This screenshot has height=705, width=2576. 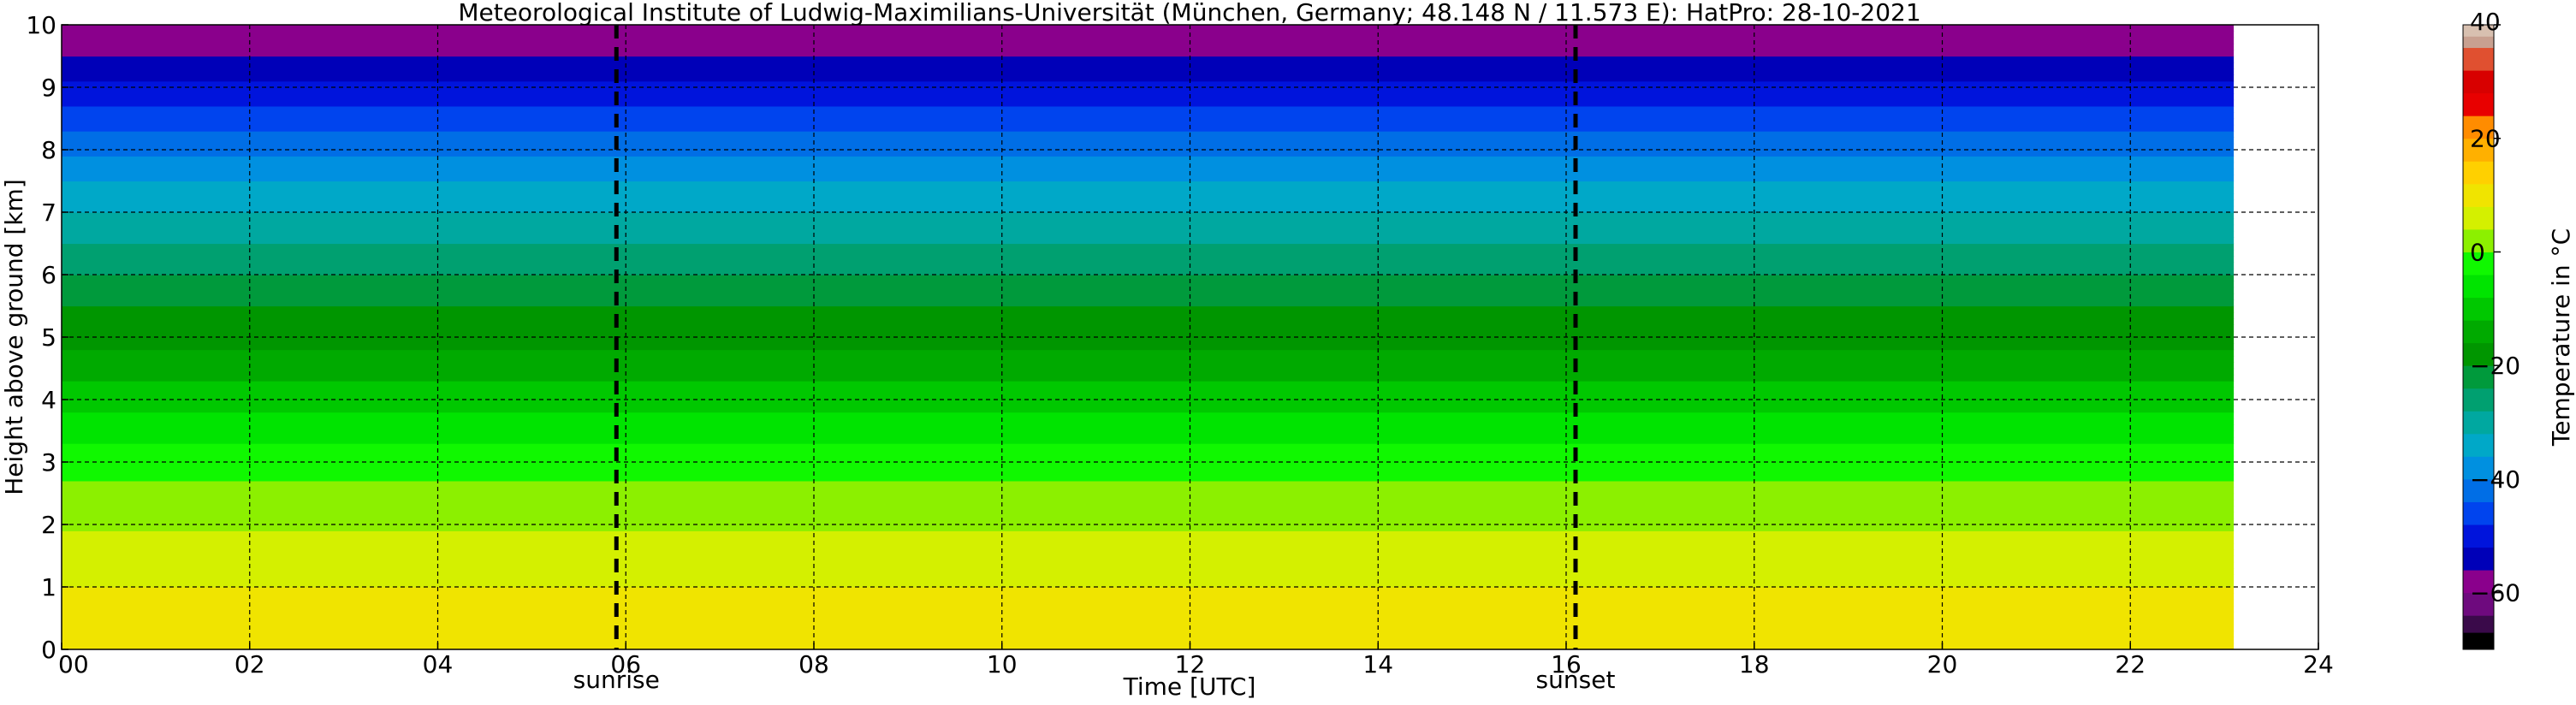 What do you see at coordinates (48, 337) in the screenshot?
I see `y-tick-label: 5` at bounding box center [48, 337].